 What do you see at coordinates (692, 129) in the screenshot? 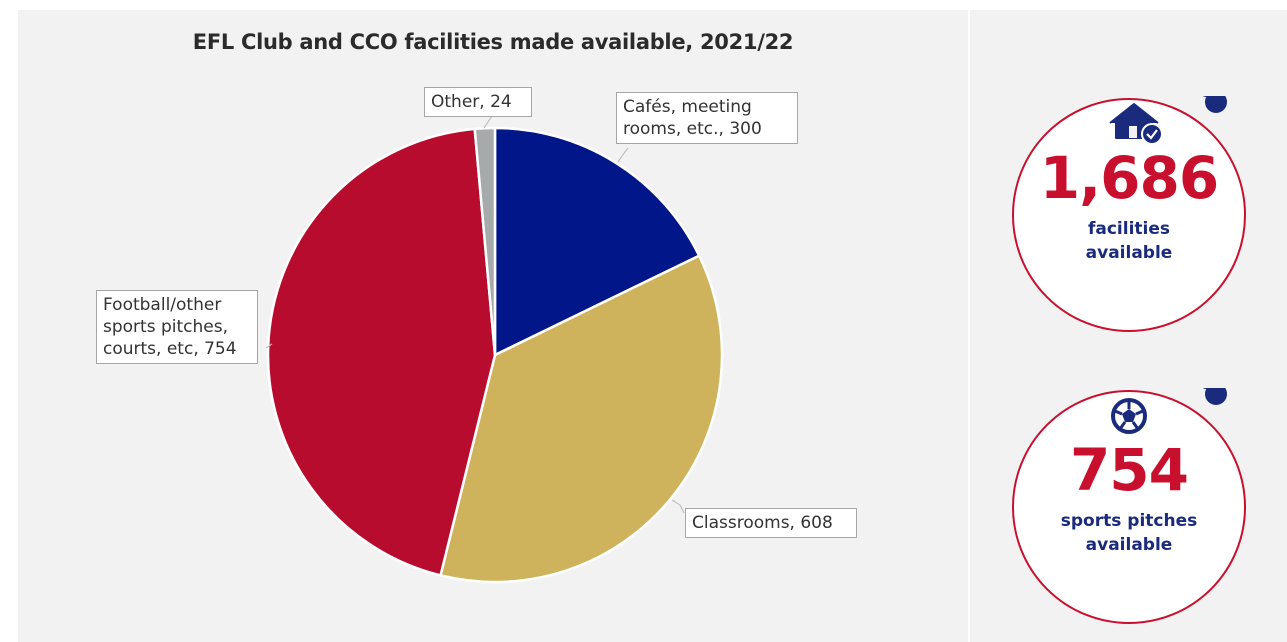
I see `callout-cafes-line2: rooms, etc., 300` at bounding box center [692, 129].